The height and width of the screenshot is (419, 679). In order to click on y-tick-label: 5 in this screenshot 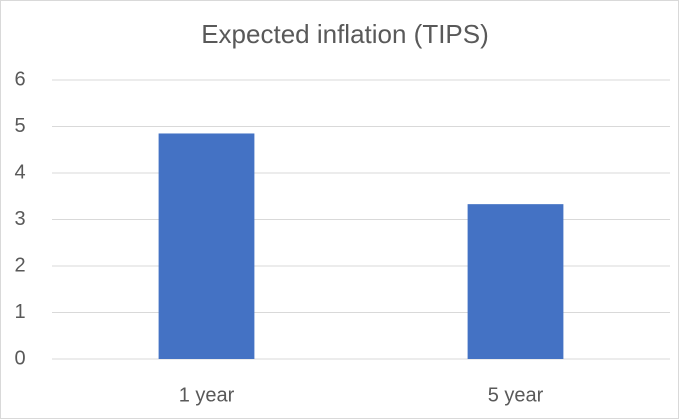, I will do `click(19, 126)`.